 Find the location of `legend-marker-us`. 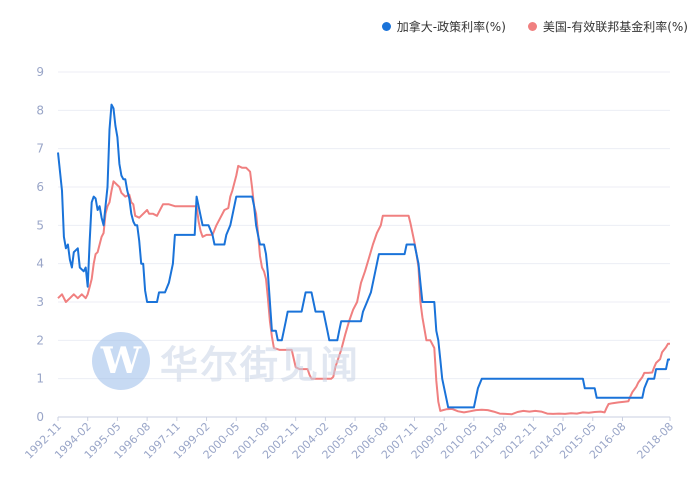

legend-marker-us is located at coordinates (532, 26).